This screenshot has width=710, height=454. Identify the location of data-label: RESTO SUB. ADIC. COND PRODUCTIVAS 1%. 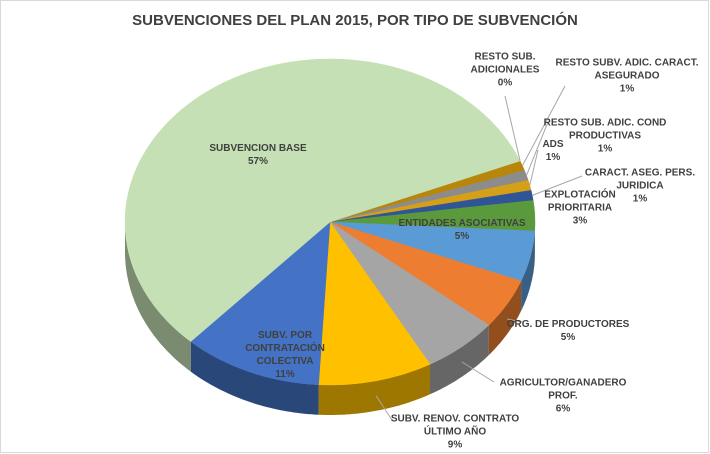
(605, 136).